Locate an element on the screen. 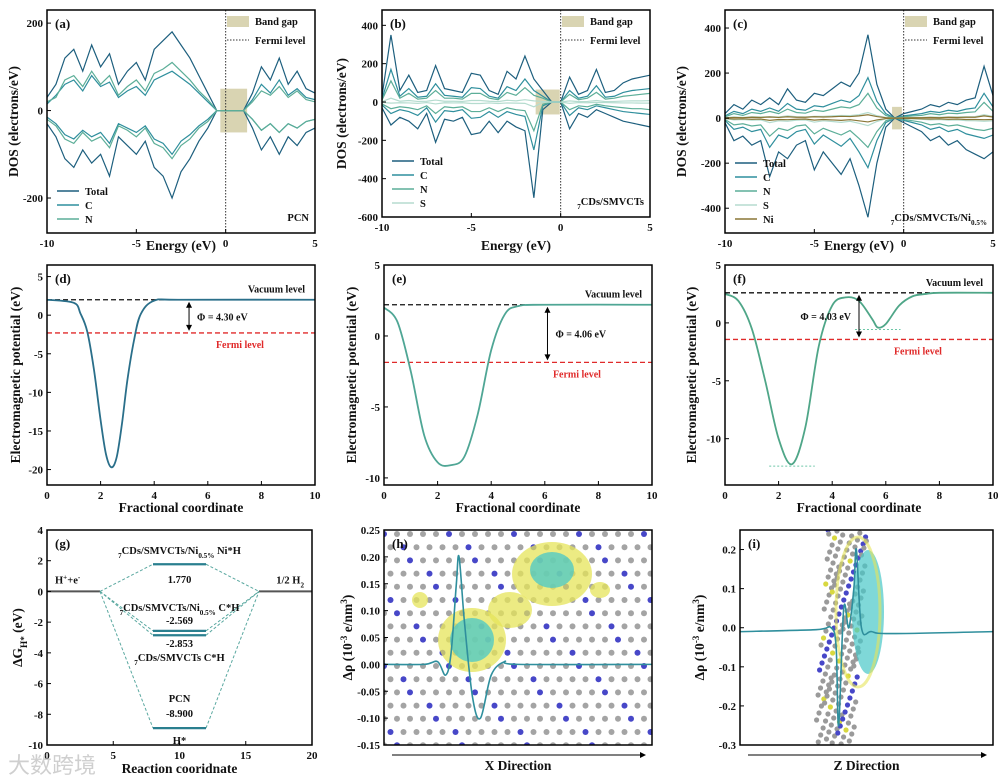 The width and height of the screenshot is (998, 780). legend-band-gap-swatch is located at coordinates (916, 21).